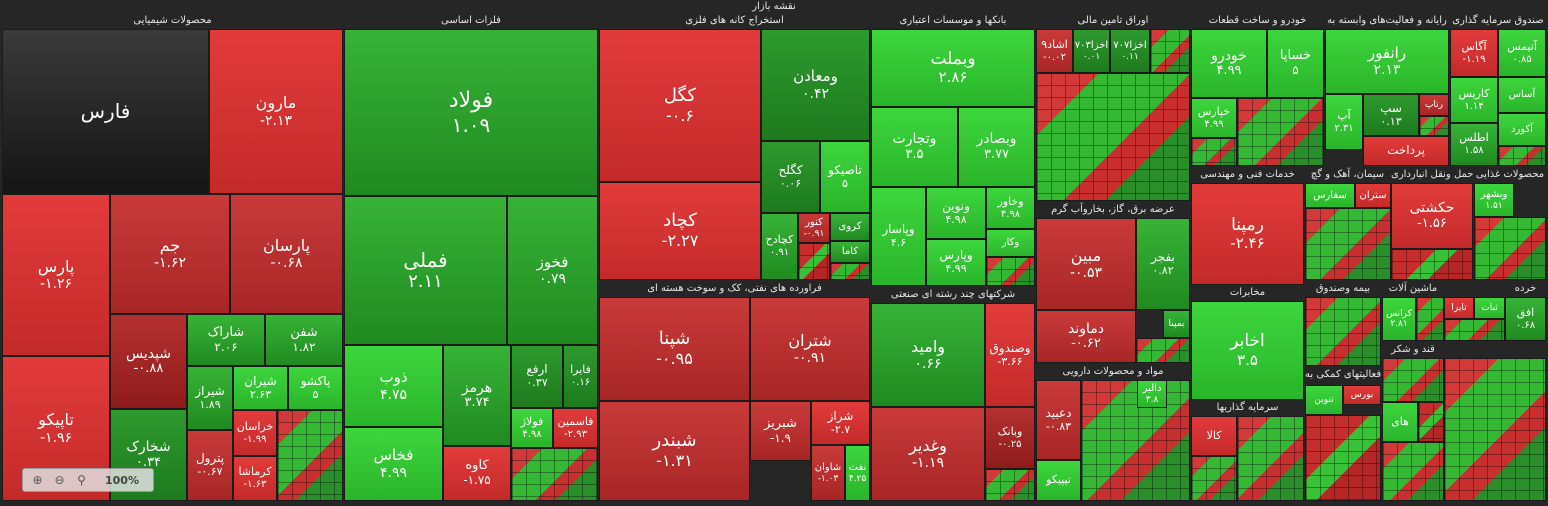 The width and height of the screenshot is (1548, 506). What do you see at coordinates (956, 213) in the screenshot?
I see `stock-tile: ونوین ۴.۹۸` at bounding box center [956, 213].